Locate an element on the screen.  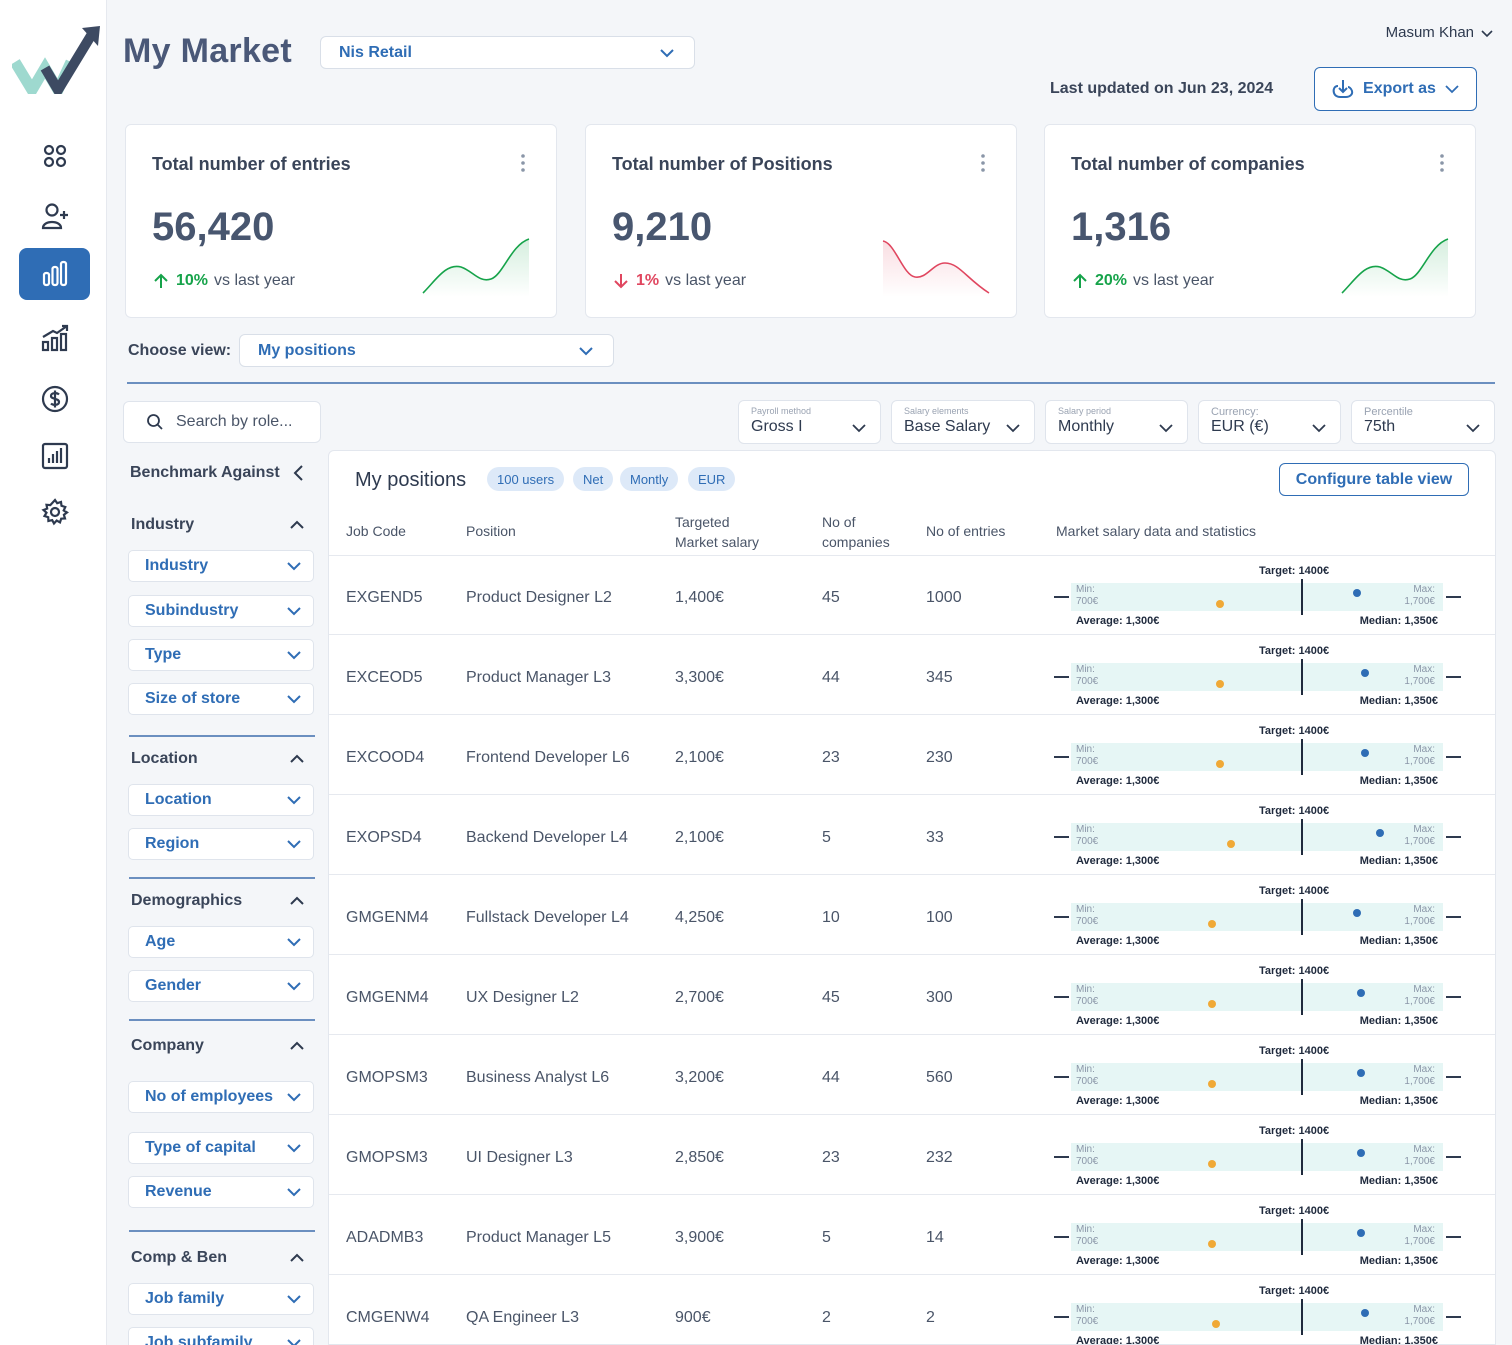
section-comp-ben: Comp & Ben is located at coordinates (179, 1257).